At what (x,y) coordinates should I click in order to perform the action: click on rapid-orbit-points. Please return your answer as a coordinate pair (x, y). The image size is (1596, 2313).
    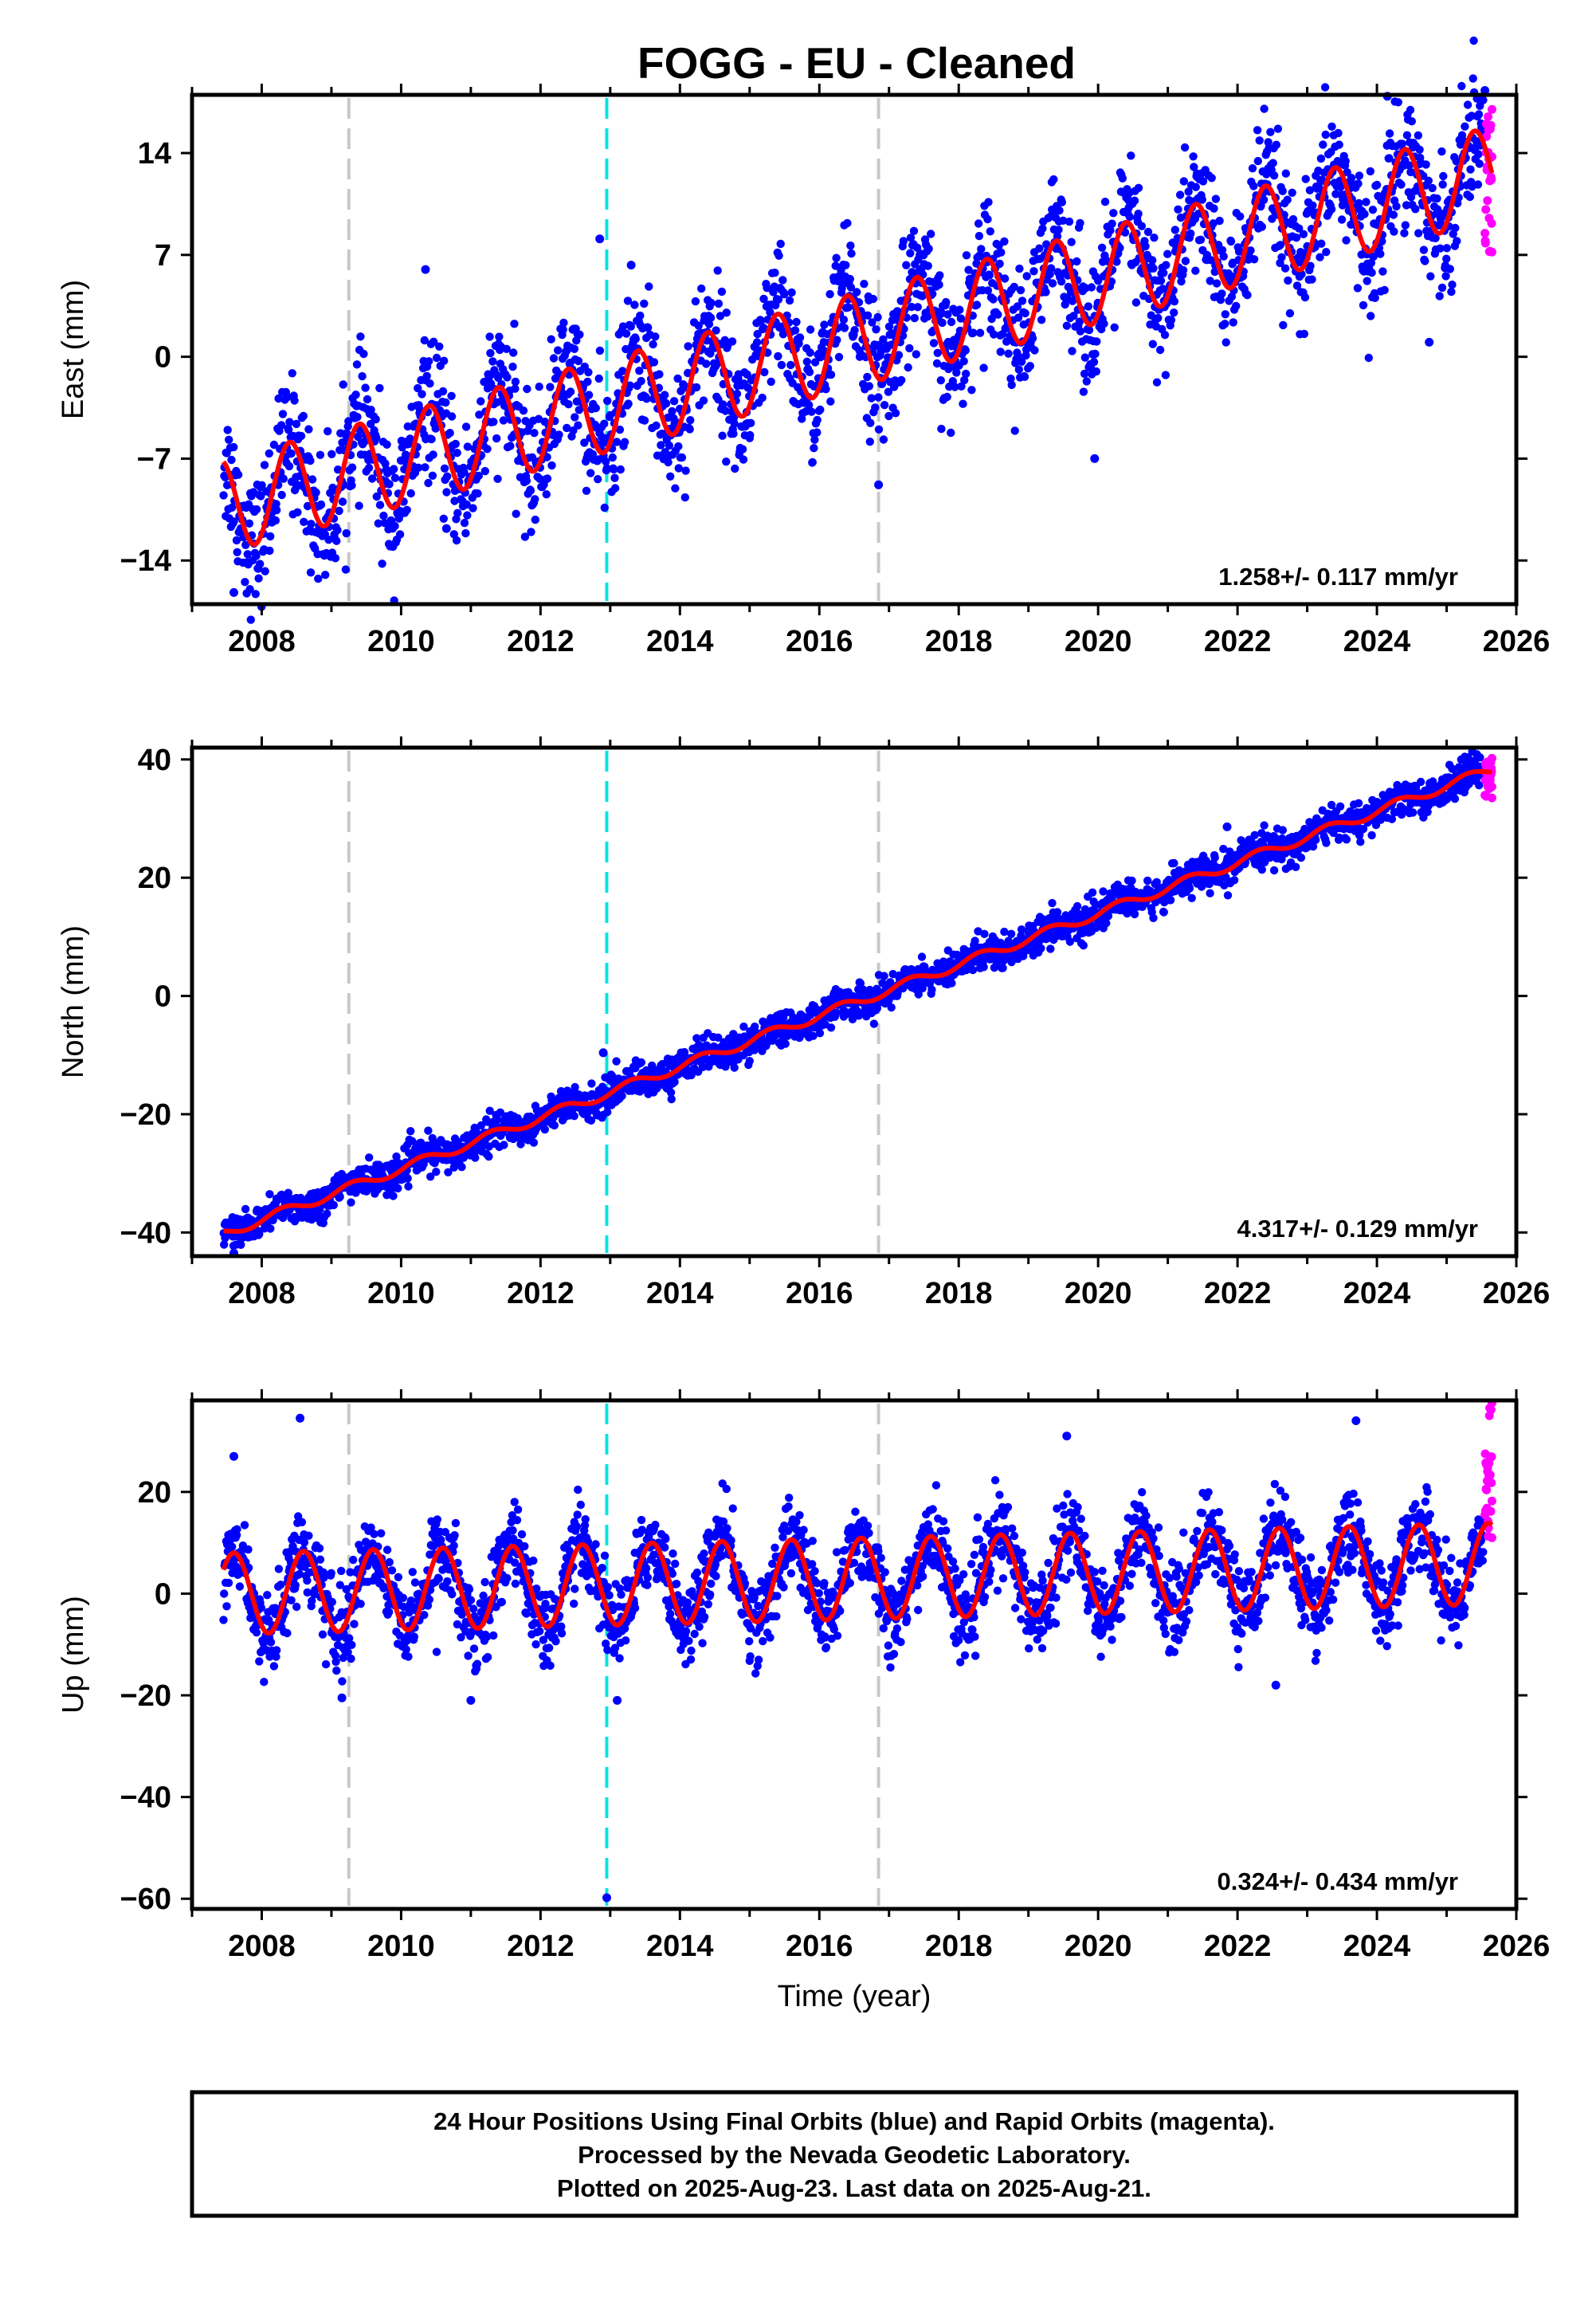
    Looking at the image, I should click on (1488, 778).